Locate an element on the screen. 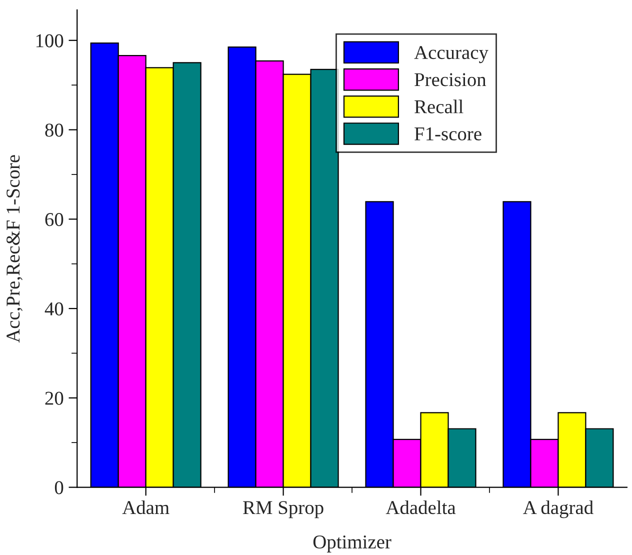 The image size is (632, 555). y-tick-label: 0 is located at coordinates (59, 487).